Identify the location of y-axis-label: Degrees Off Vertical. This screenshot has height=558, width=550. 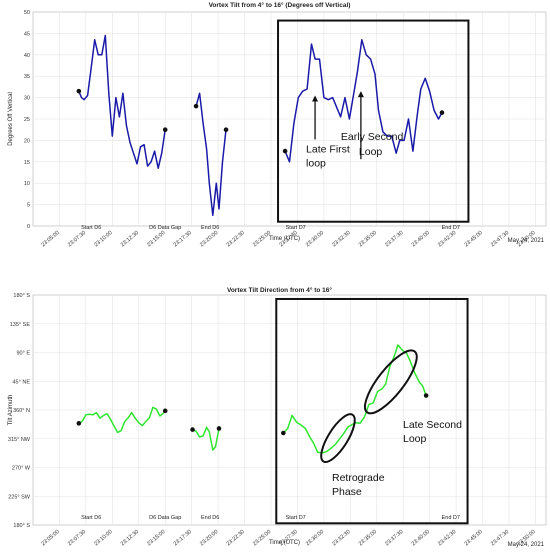
(11, 119).